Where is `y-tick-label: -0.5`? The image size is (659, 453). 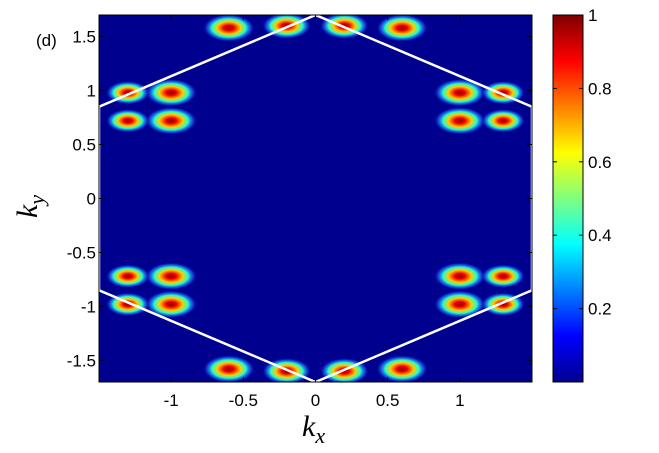 y-tick-label: -0.5 is located at coordinates (81, 252).